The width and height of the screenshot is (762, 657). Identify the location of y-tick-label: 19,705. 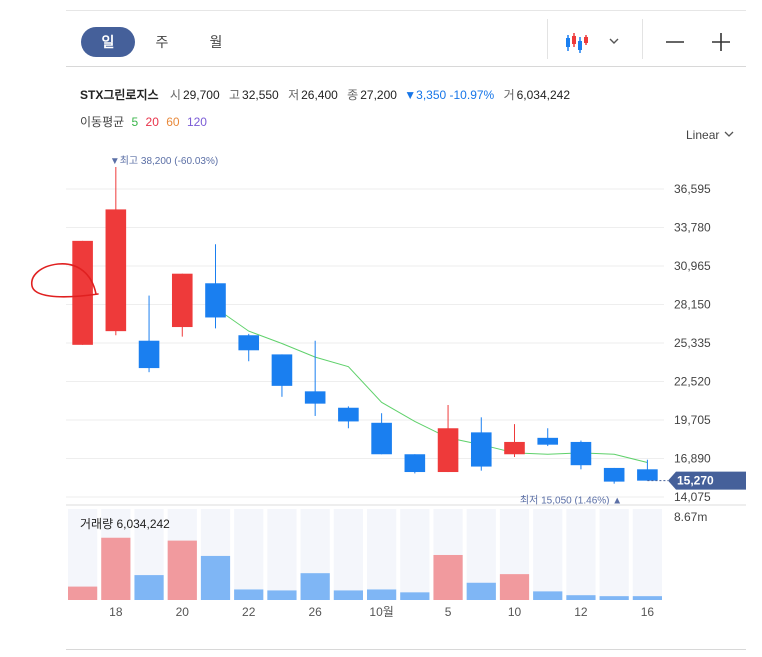
(692, 420).